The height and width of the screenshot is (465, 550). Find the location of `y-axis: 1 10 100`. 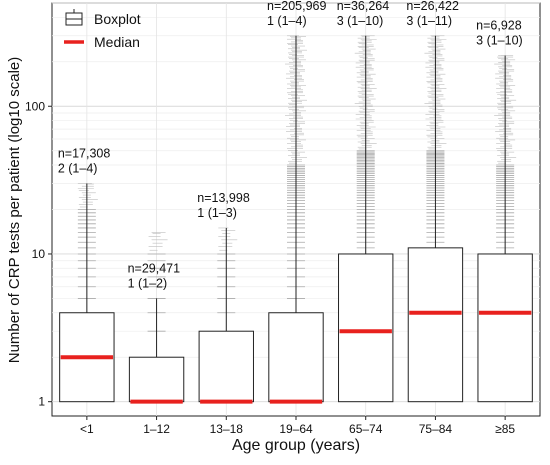

y-axis: 1 10 100 is located at coordinates (38, 254).